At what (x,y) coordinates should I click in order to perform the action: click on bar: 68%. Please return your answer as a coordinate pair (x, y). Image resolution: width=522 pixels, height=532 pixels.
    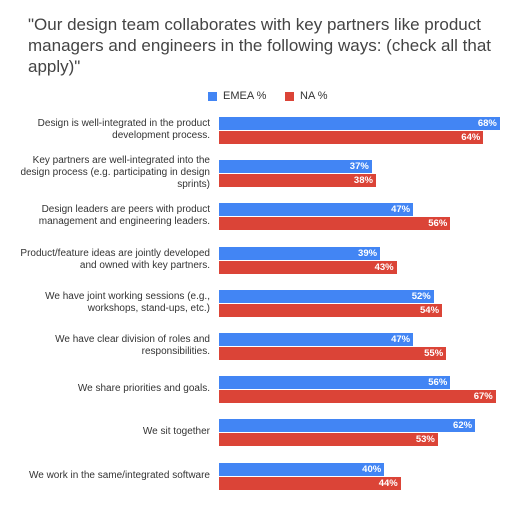
    Looking at the image, I should click on (359, 123).